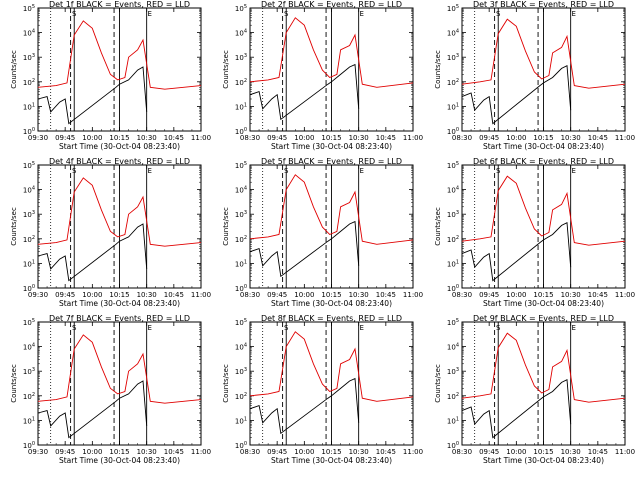 The height and width of the screenshot is (480, 640). I want to click on panel-title: Det 9f BLACK = Events, RED = LLD, so click(543, 318).